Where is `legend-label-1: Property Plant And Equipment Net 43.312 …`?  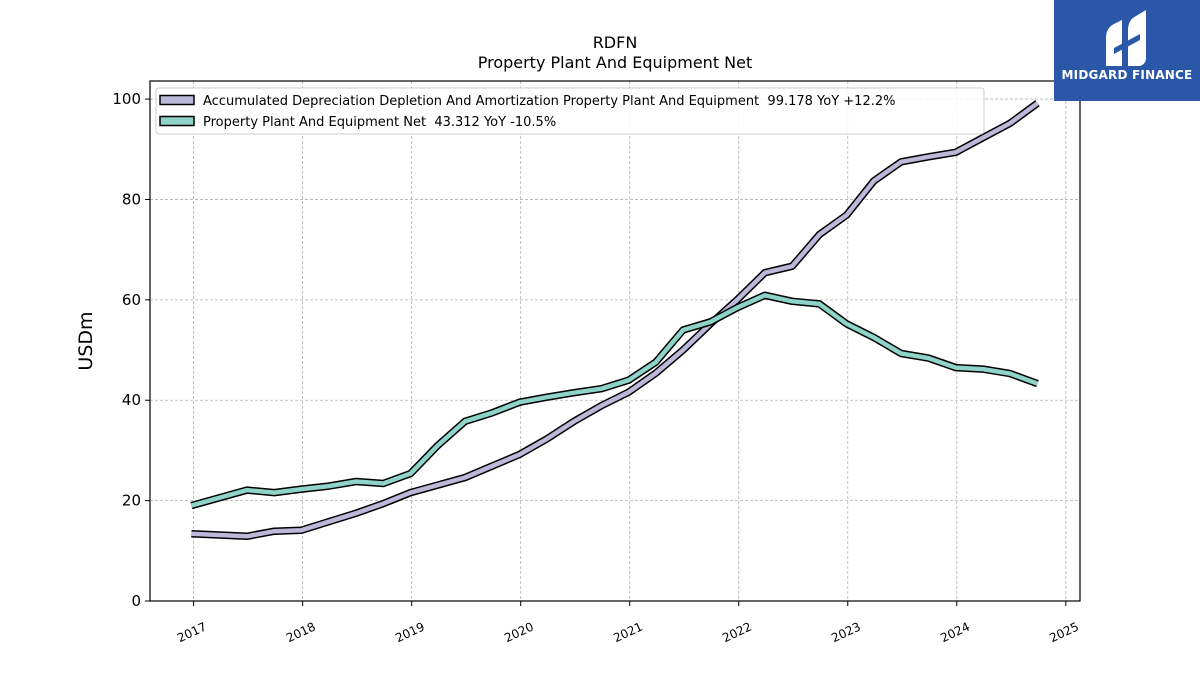 legend-label-1: Property Plant And Equipment Net 43.312 … is located at coordinates (379, 122).